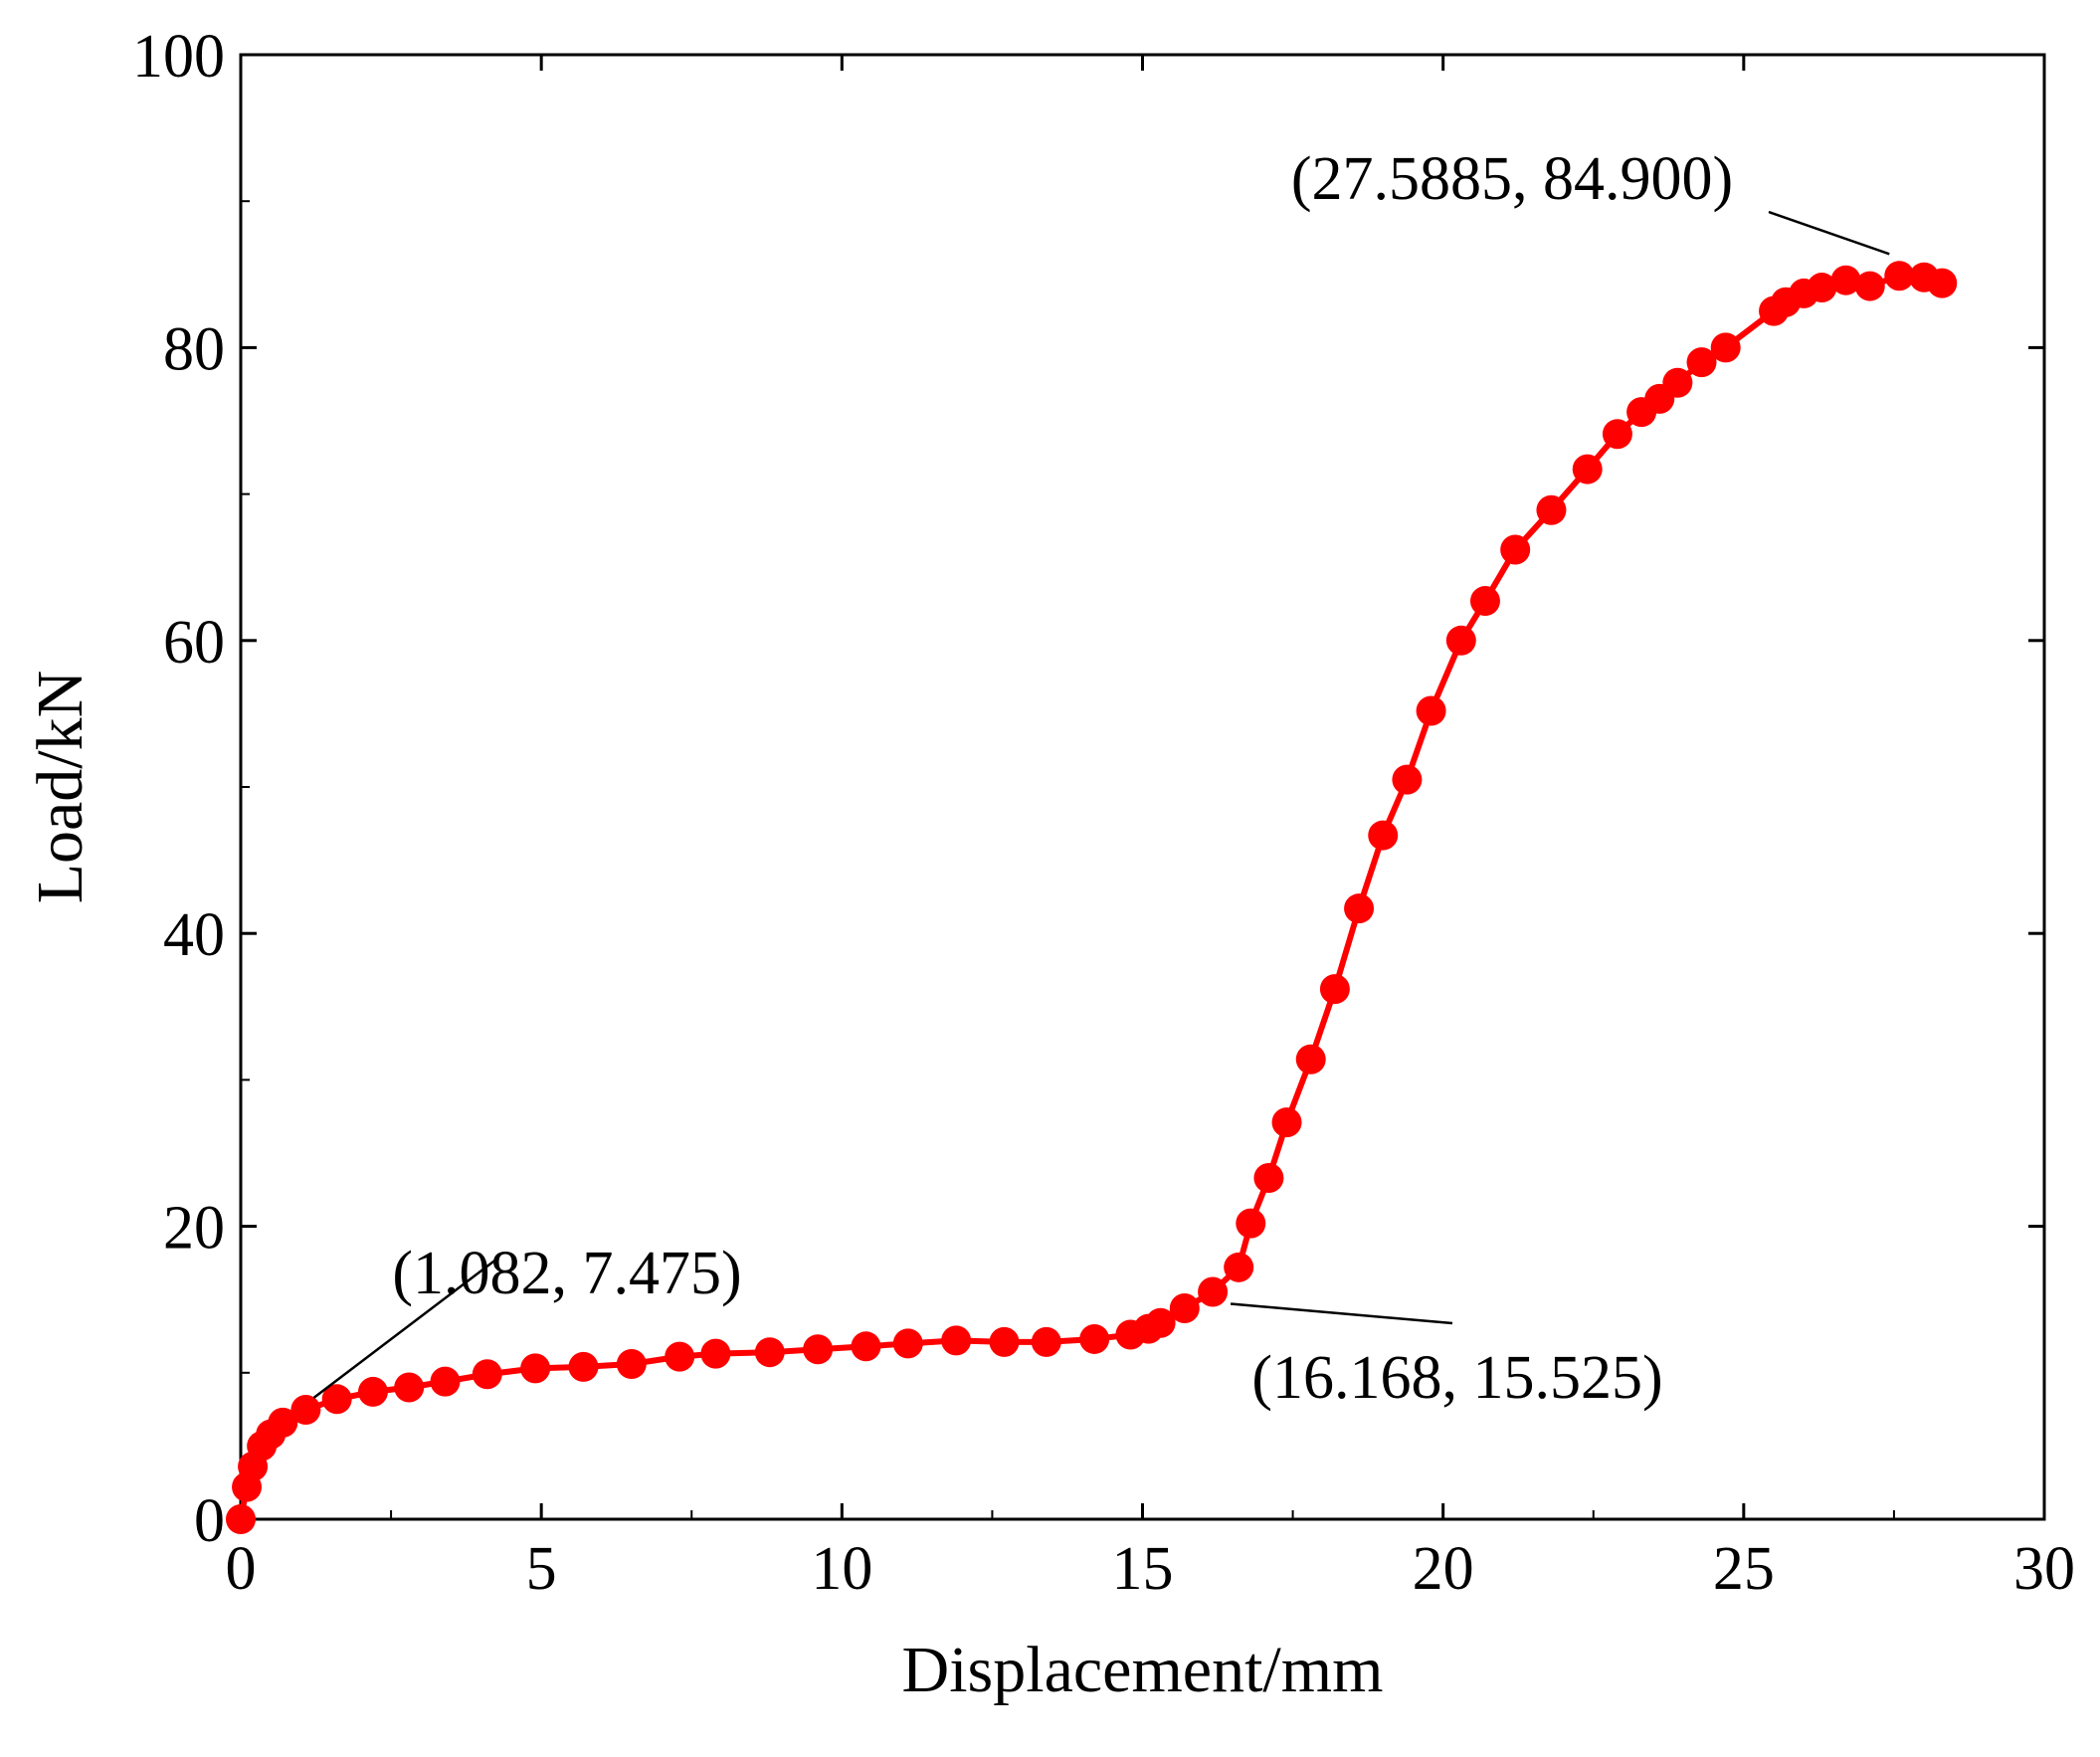 The image size is (2100, 1757). Describe the element at coordinates (178, 57) in the screenshot. I see `y-tick-label: 100` at that location.